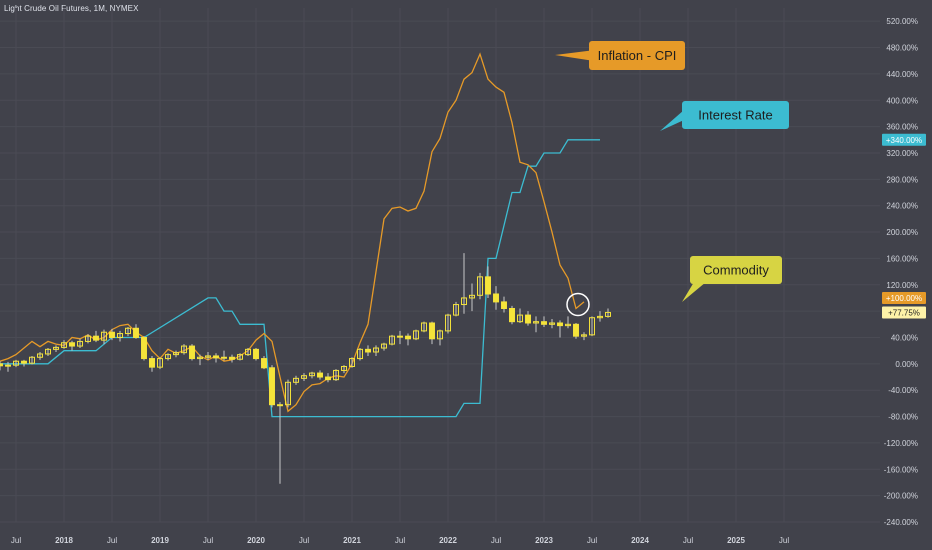 The image size is (932, 550). Describe the element at coordinates (902, 232) in the screenshot. I see `y-tick-label: 200.00%` at that location.